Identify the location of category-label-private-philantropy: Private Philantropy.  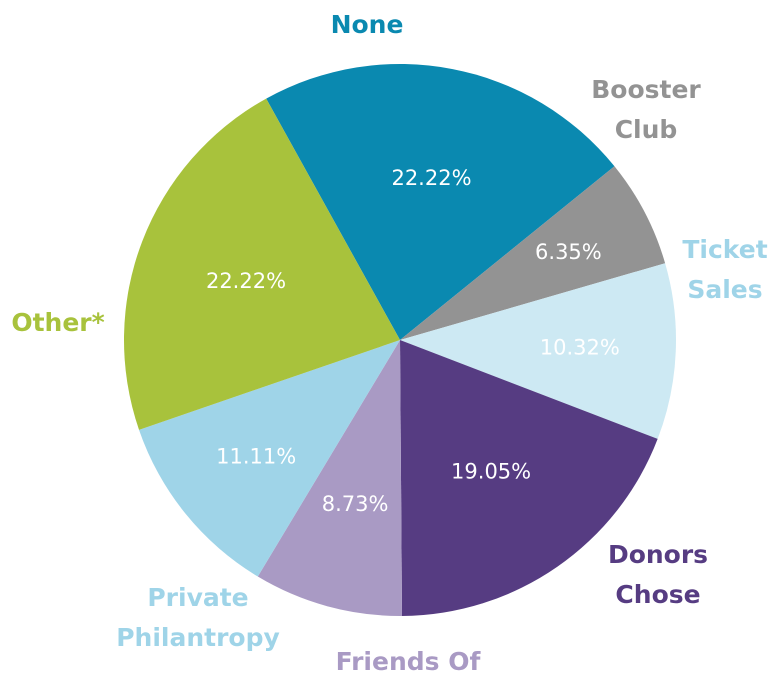
(198, 617).